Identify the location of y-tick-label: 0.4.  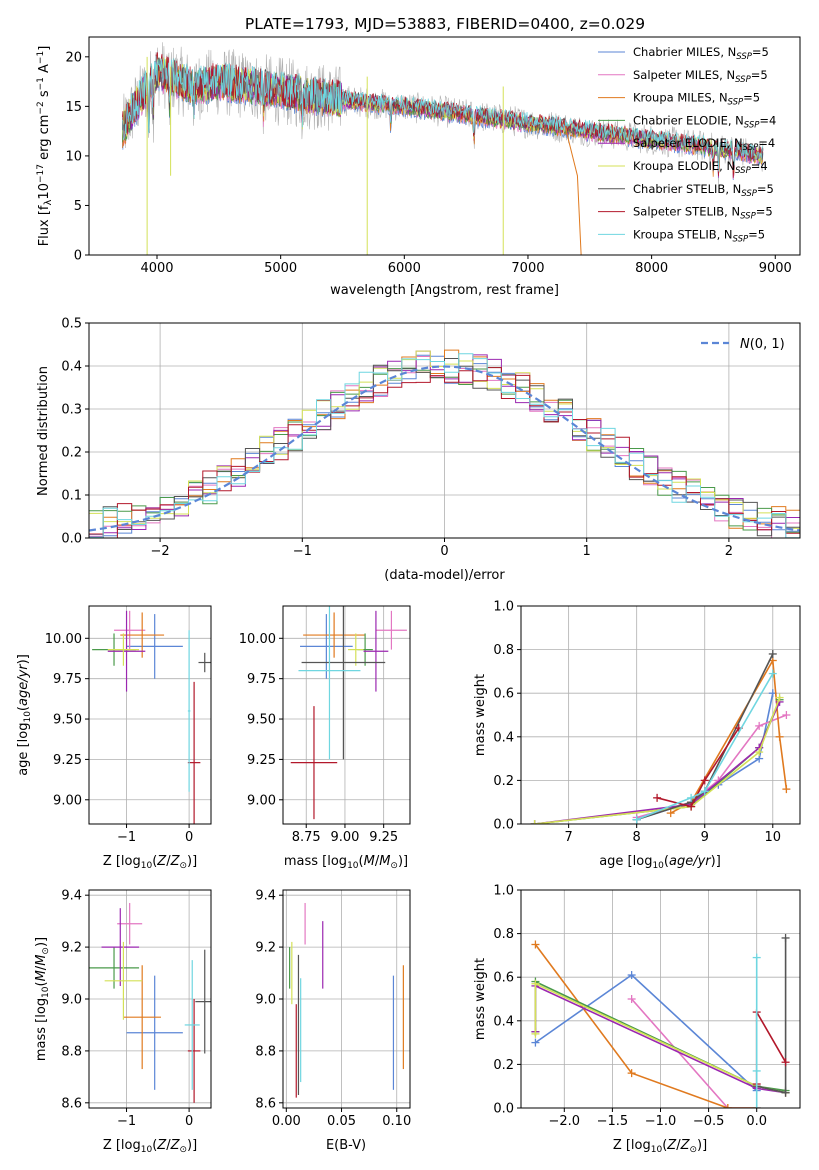
(71, 367).